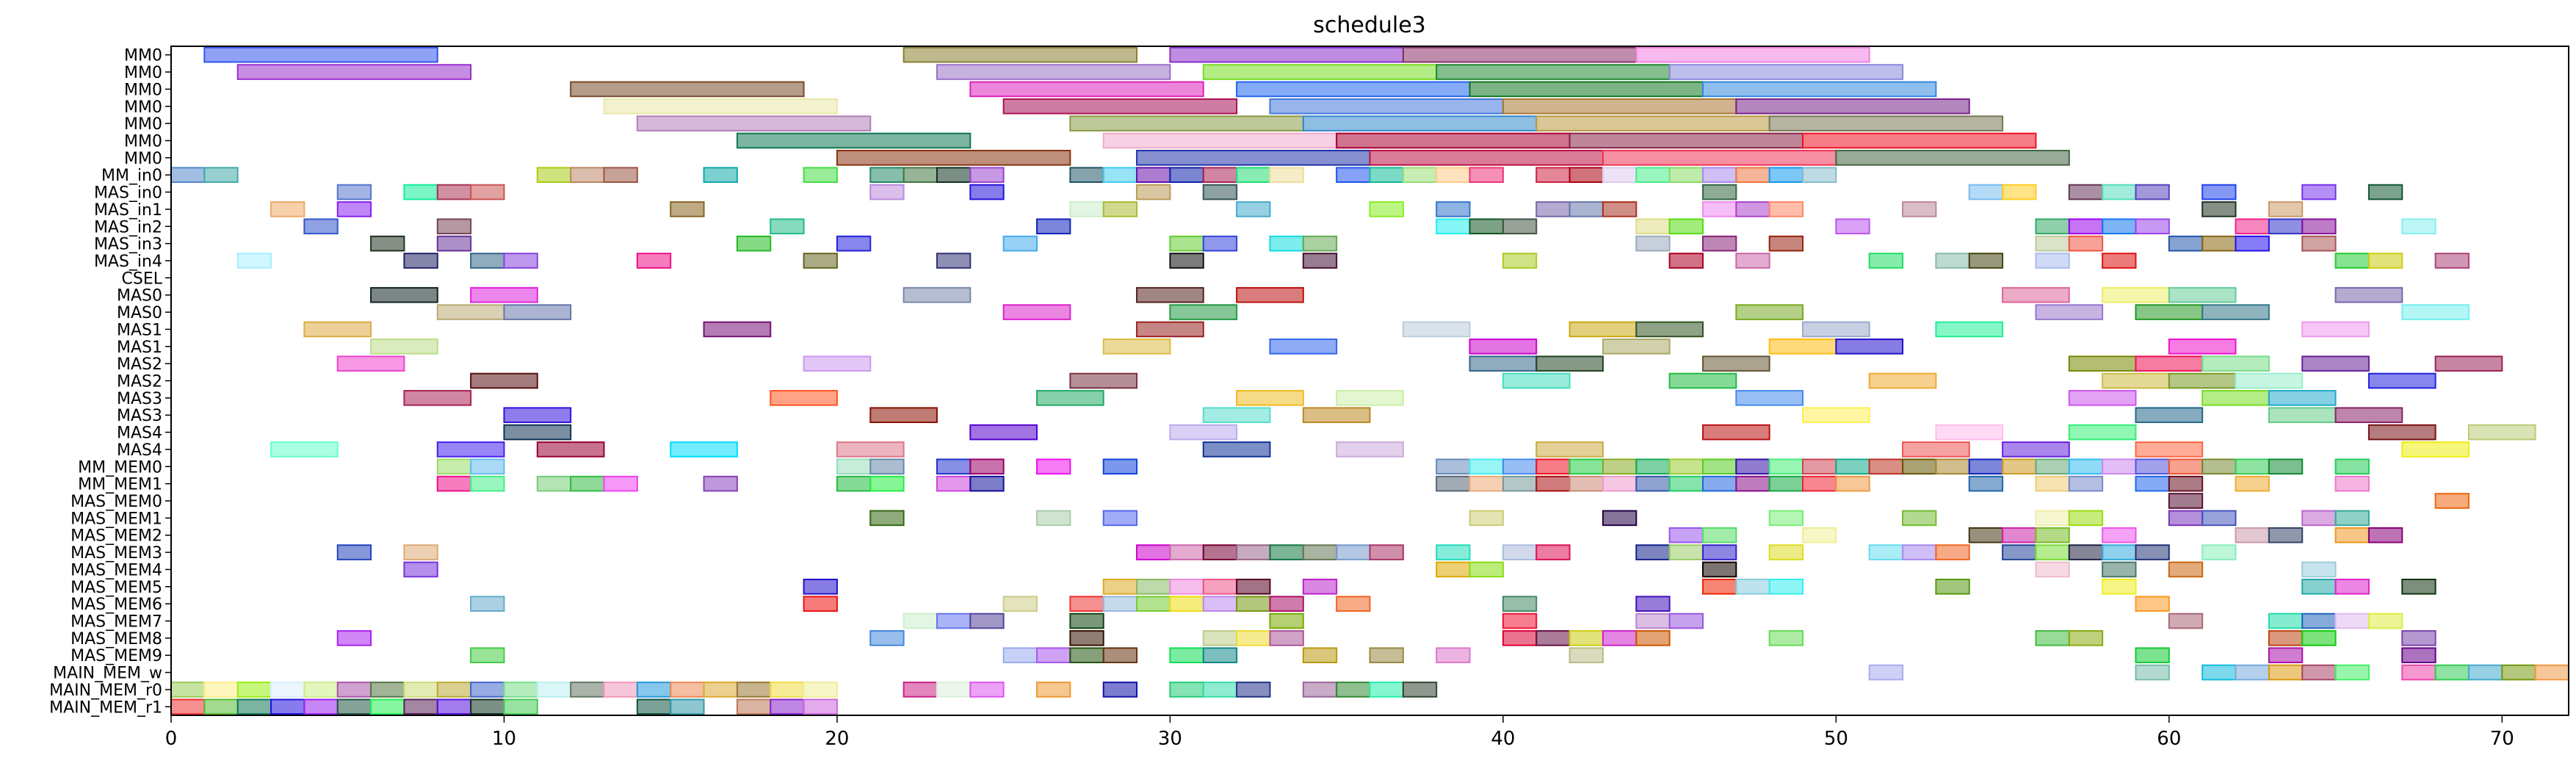  Describe the element at coordinates (504, 739) in the screenshot. I see `x-tick-label: 10` at that location.